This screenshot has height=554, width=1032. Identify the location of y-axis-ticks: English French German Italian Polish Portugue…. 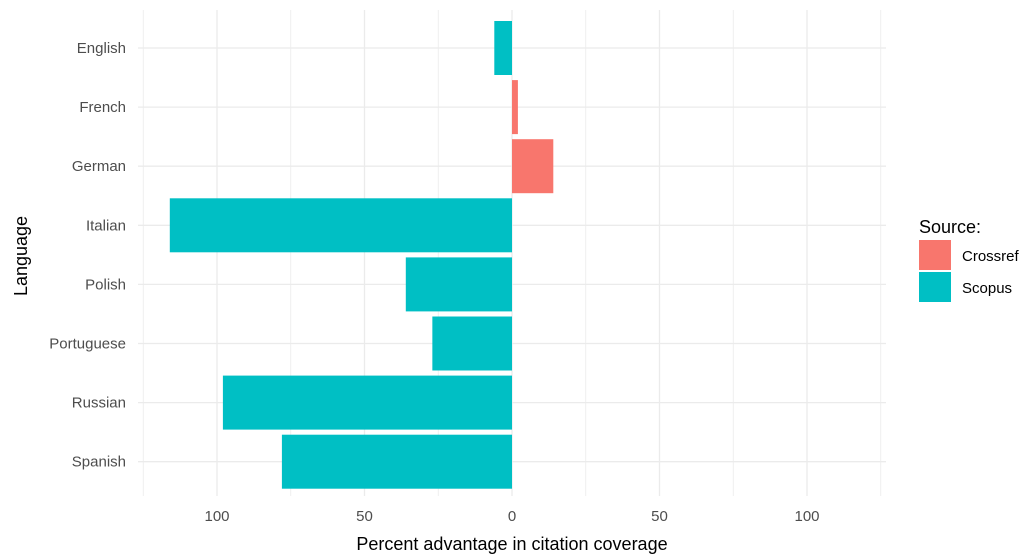
(87, 255).